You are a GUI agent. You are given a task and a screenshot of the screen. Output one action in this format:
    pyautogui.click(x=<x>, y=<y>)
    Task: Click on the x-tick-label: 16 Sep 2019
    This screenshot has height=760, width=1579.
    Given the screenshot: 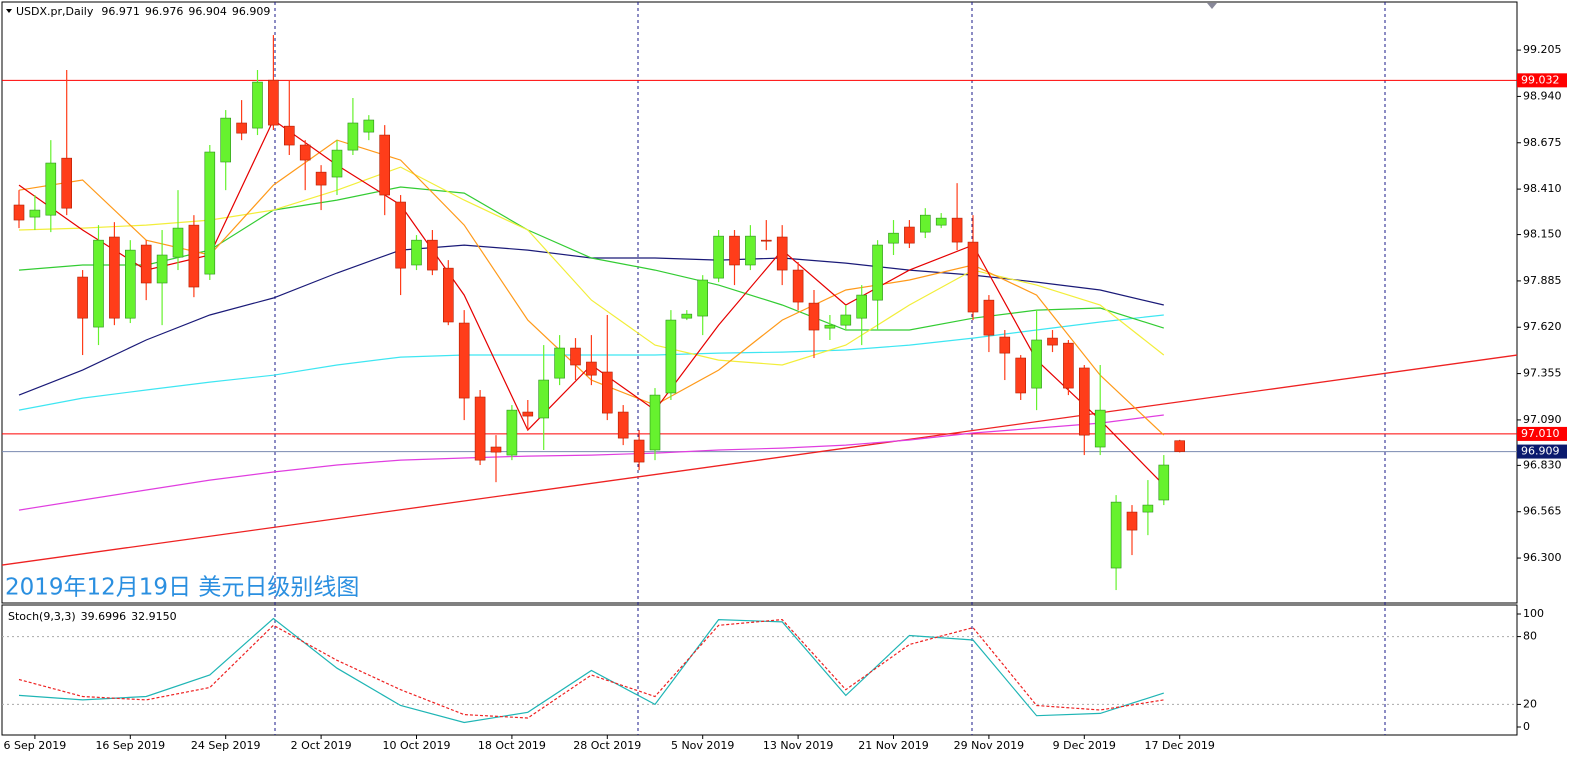 What is the action you would take?
    pyautogui.click(x=130, y=745)
    